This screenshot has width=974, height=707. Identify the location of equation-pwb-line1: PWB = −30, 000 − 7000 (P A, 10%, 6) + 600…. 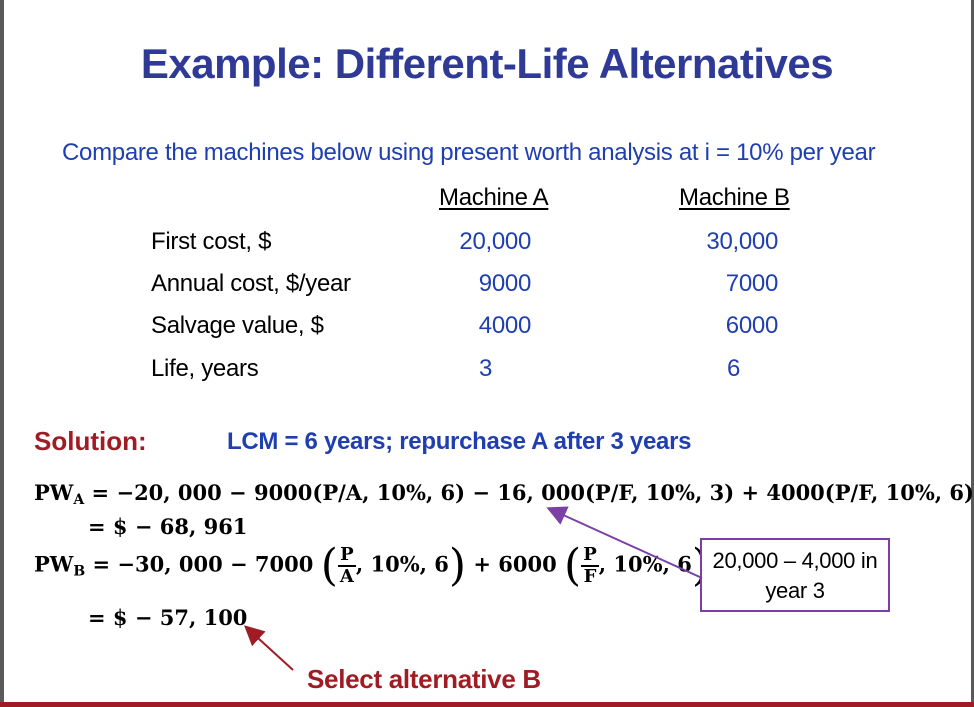
(371, 566).